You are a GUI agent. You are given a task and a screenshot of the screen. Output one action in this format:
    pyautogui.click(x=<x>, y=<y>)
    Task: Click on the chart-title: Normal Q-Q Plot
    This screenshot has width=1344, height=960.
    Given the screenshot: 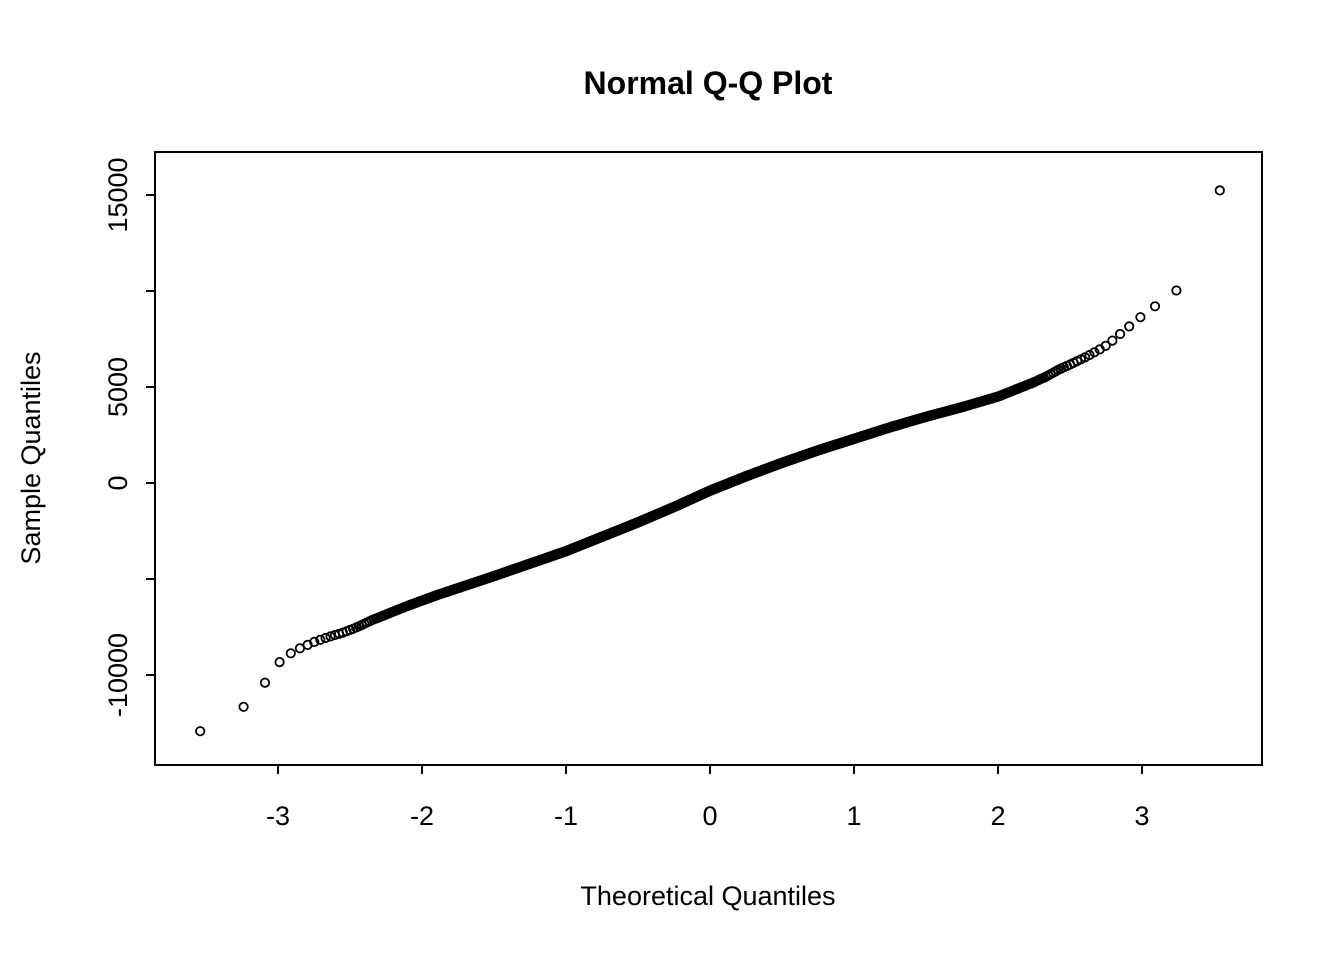 What is the action you would take?
    pyautogui.click(x=708, y=83)
    